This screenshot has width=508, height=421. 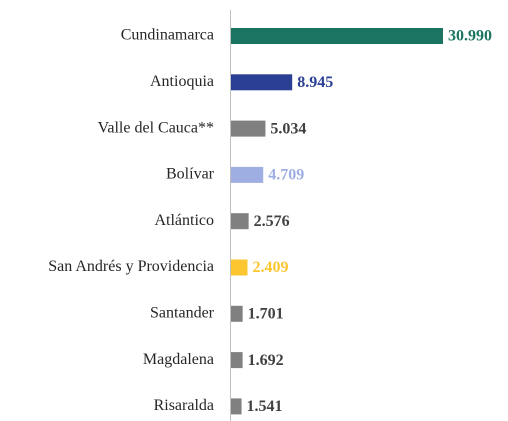 What do you see at coordinates (288, 128) in the screenshot?
I see `value-label: 5.034` at bounding box center [288, 128].